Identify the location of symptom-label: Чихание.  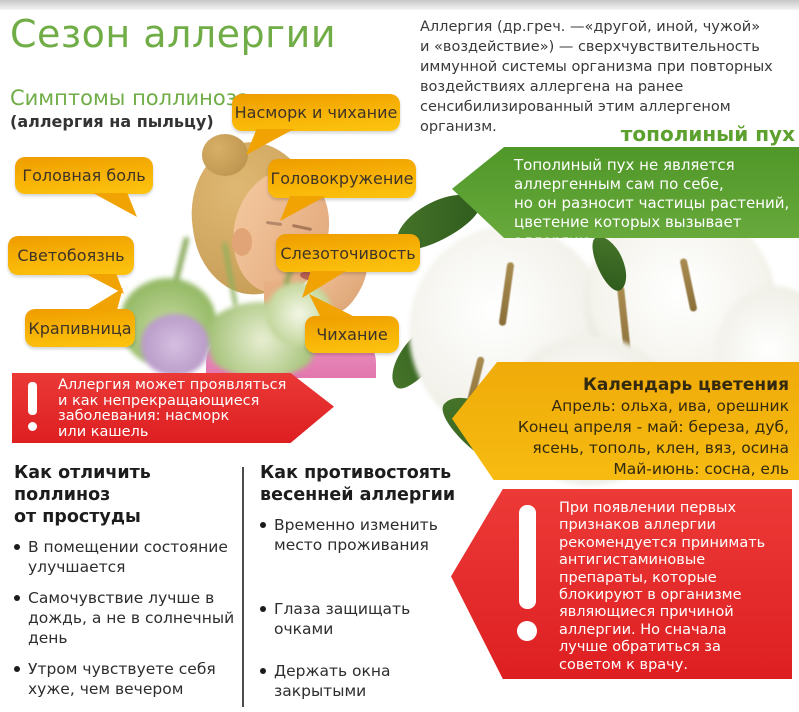
(352, 334).